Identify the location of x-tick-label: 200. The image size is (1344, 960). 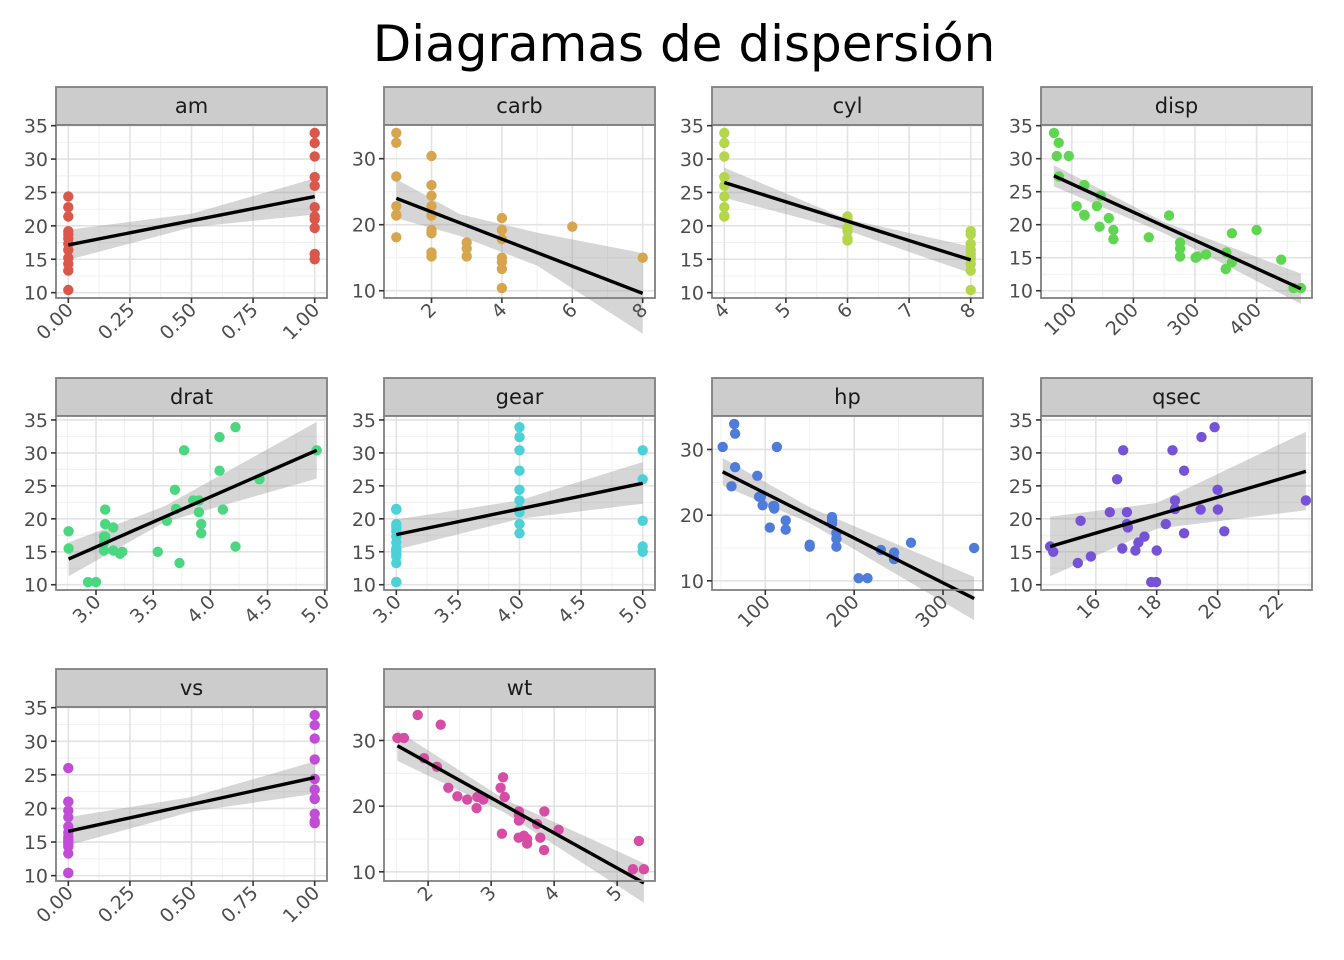
(843, 611).